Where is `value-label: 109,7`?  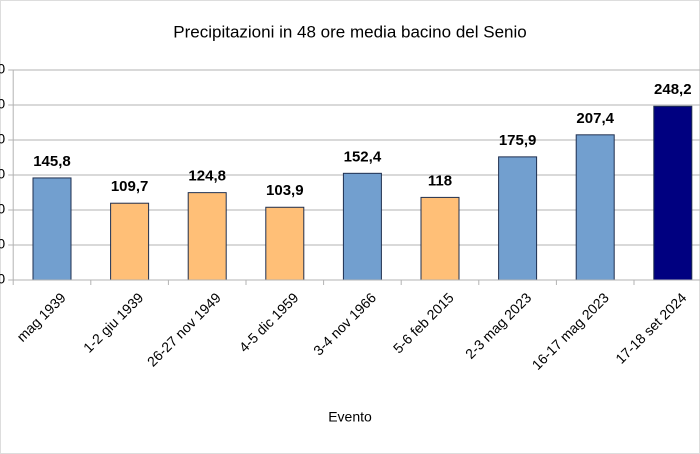
value-label: 109,7 is located at coordinates (130, 186).